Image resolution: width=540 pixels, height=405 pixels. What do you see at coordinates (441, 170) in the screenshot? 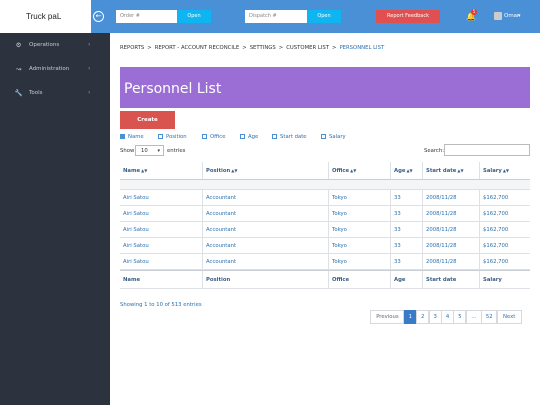
I see `column-header-label: Start date` at bounding box center [441, 170].